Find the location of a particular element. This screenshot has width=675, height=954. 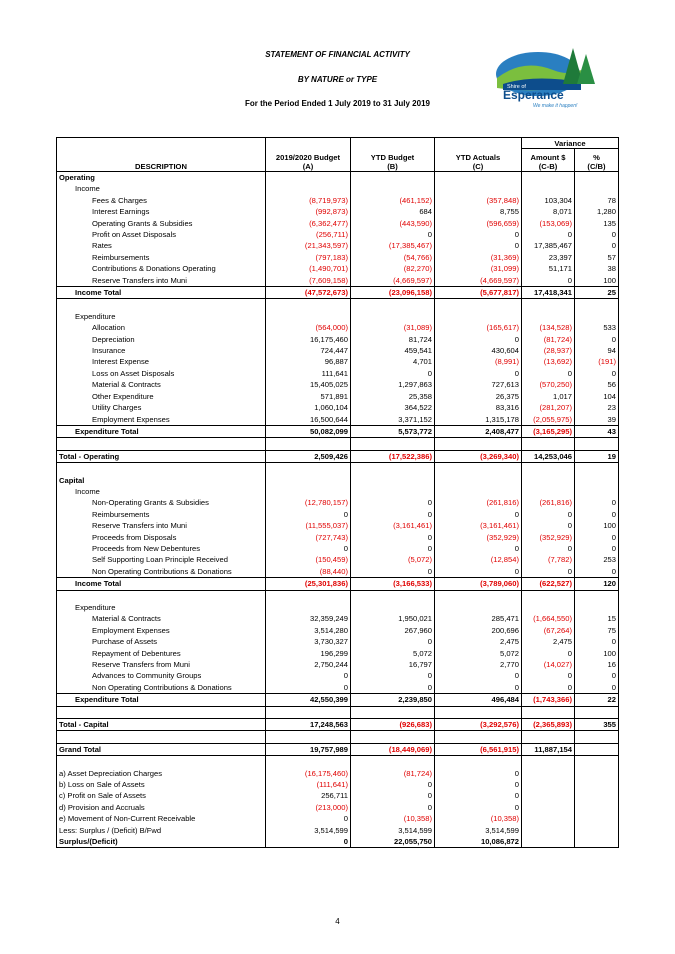

row-label: c) Profit on Sale of Assets is located at coordinates (161, 796).